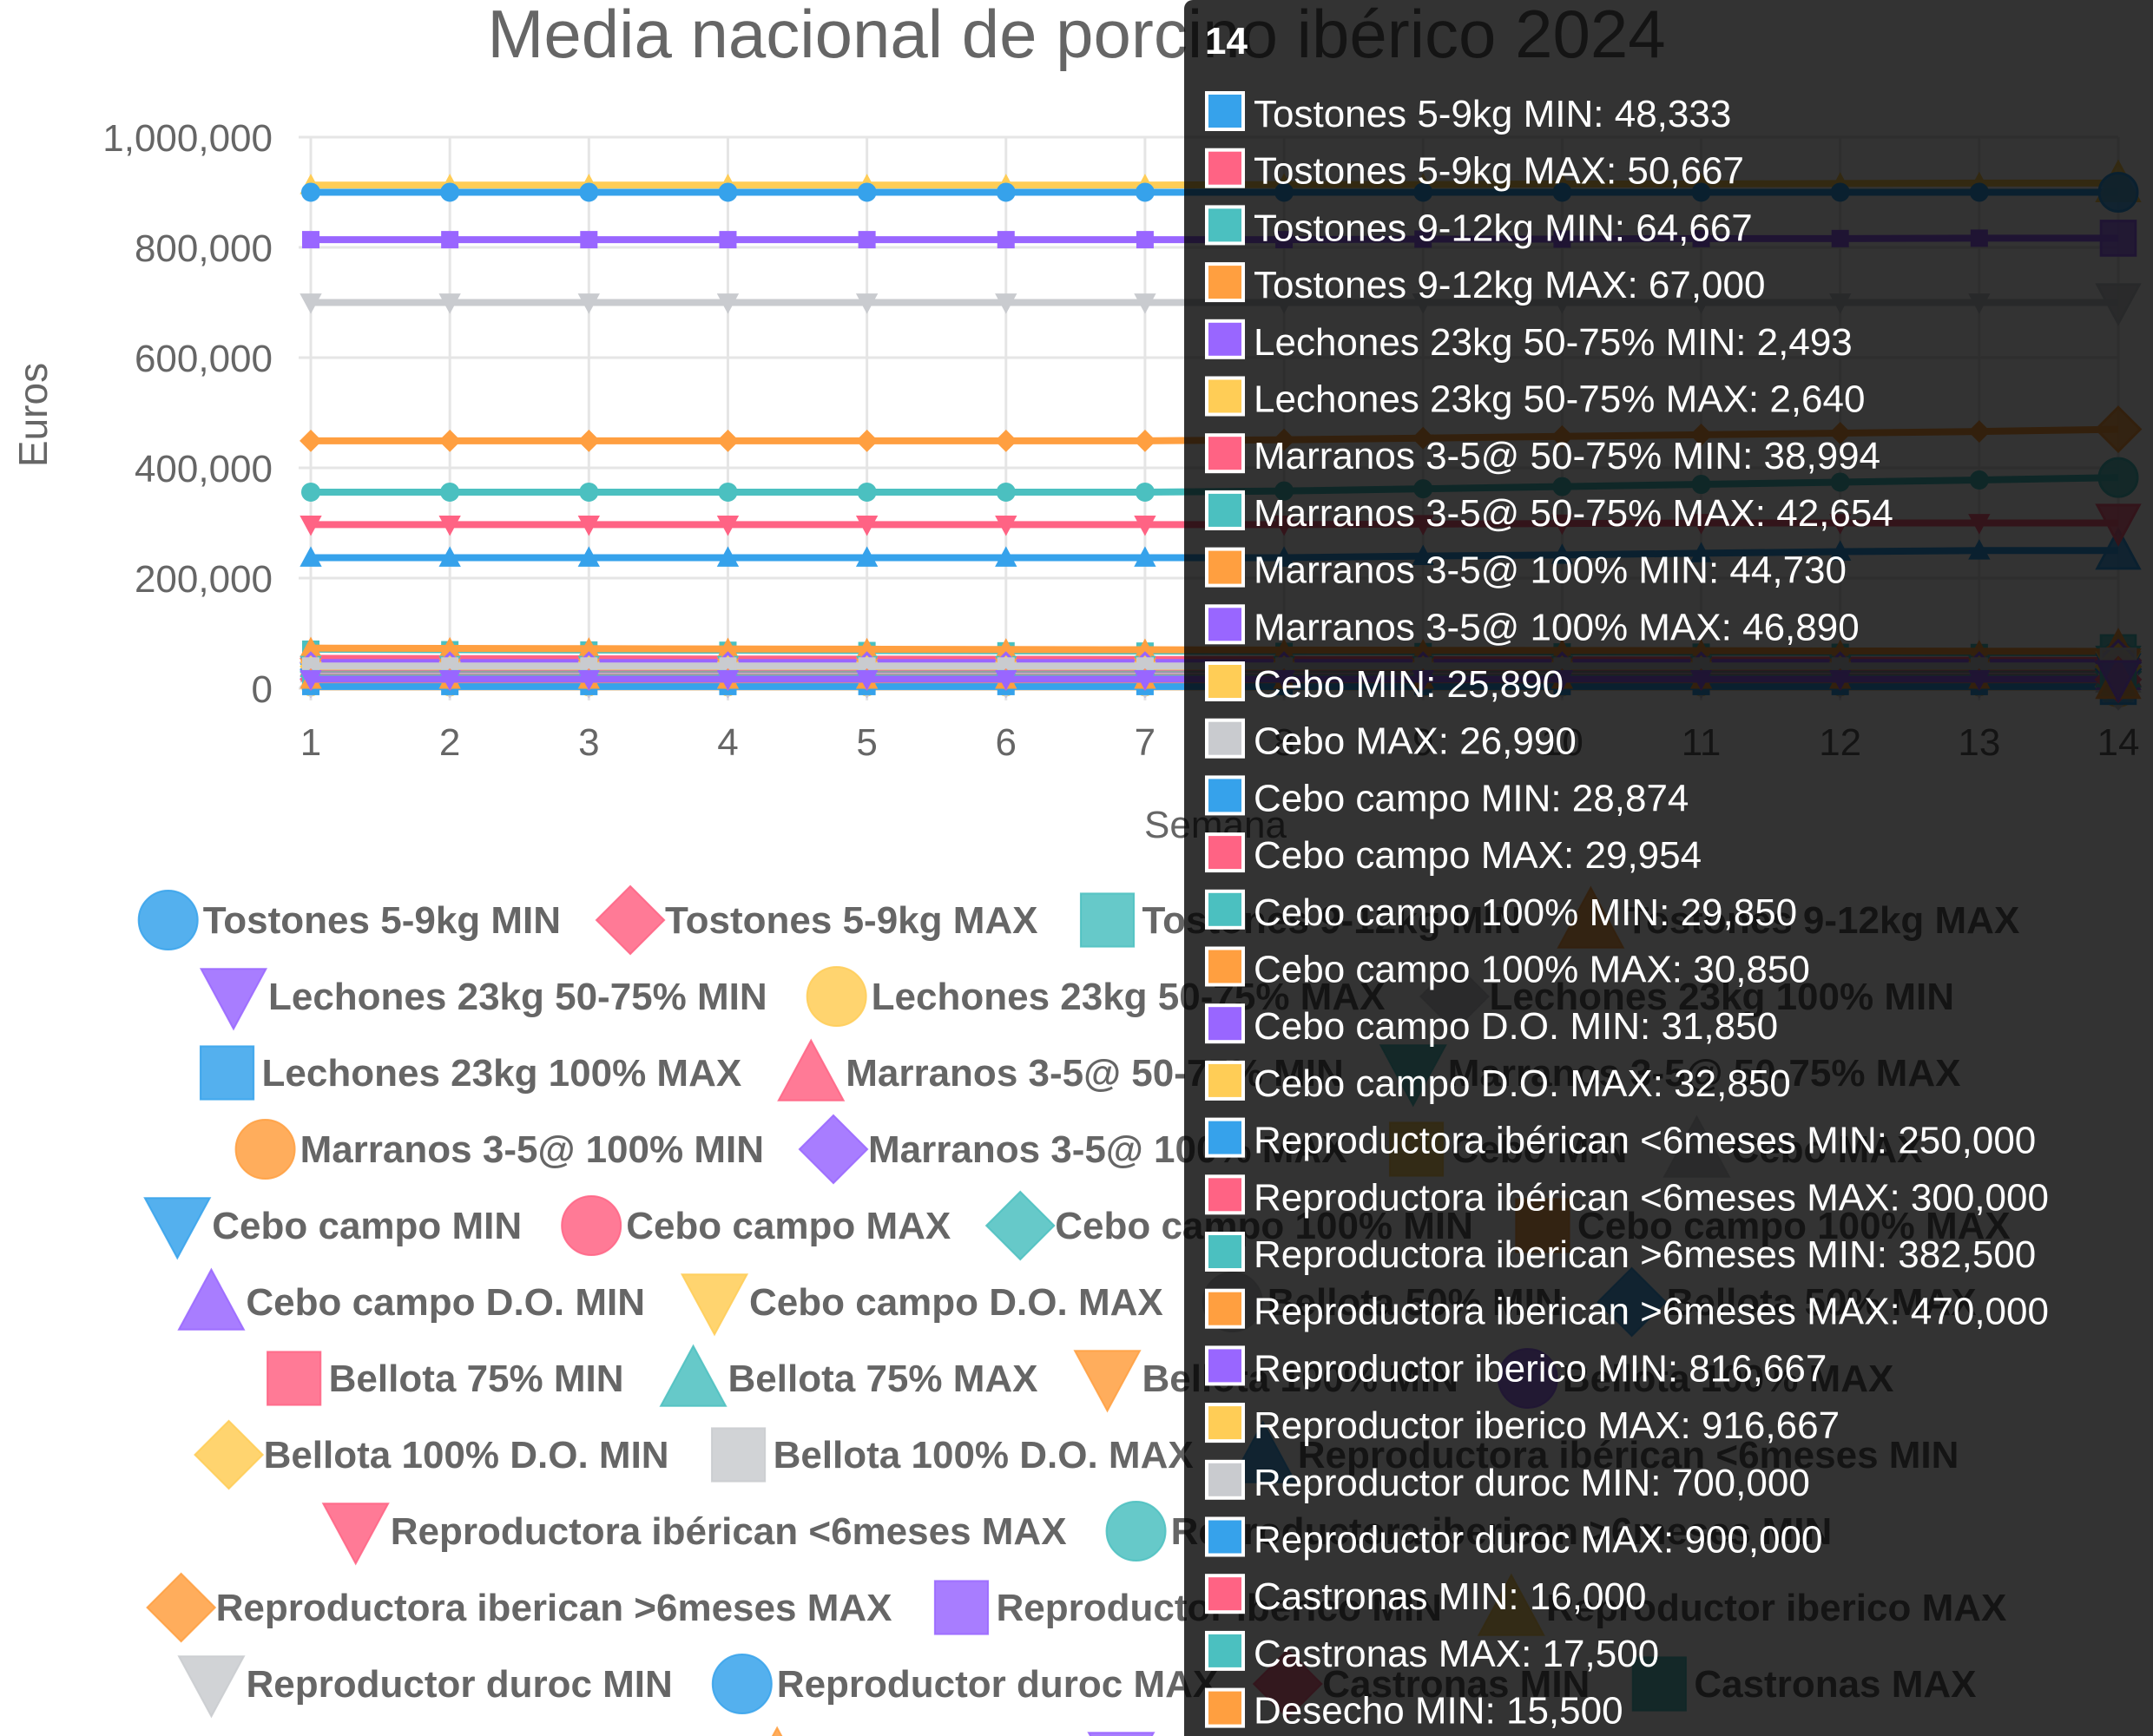  I want to click on x-tick-label: 7, so click(1145, 742).